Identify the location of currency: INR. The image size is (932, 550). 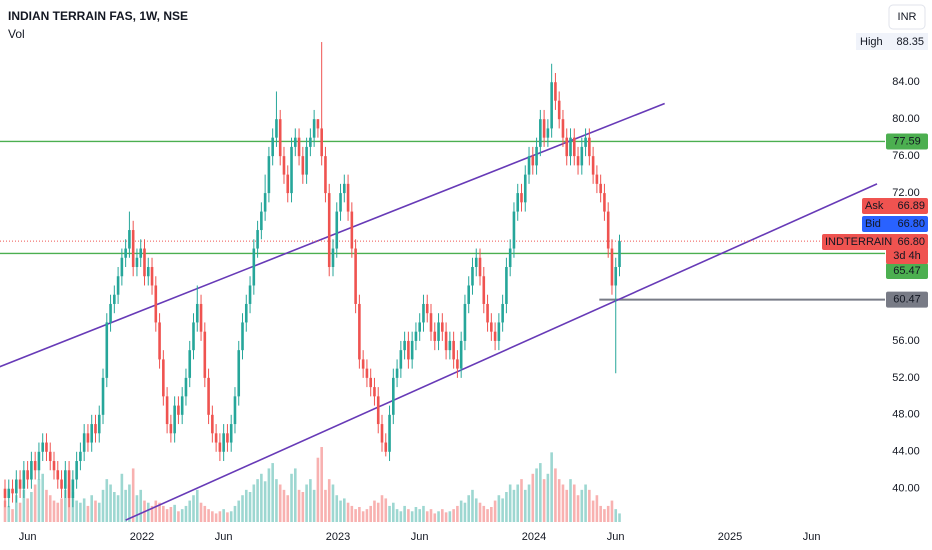
(907, 17).